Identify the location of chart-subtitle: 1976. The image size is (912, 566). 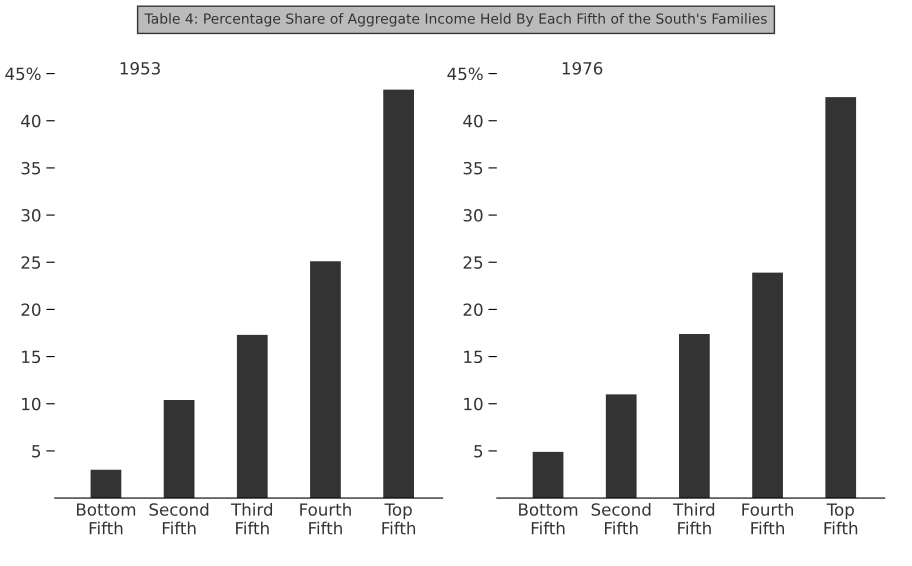
(582, 68).